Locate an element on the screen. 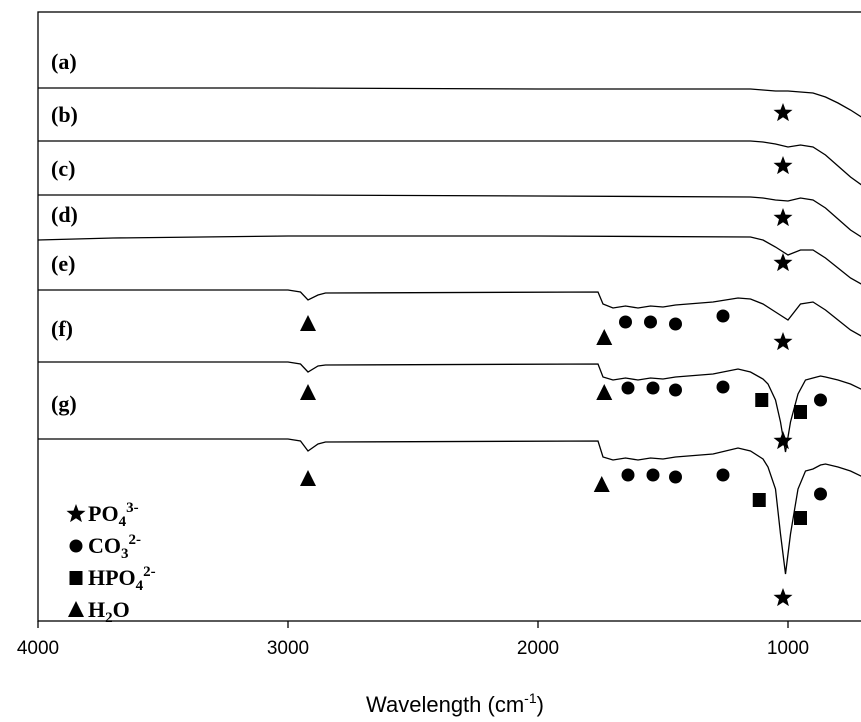 This screenshot has width=861, height=722. x-axis-title: Wavelength (cm-1) is located at coordinates (455, 703).